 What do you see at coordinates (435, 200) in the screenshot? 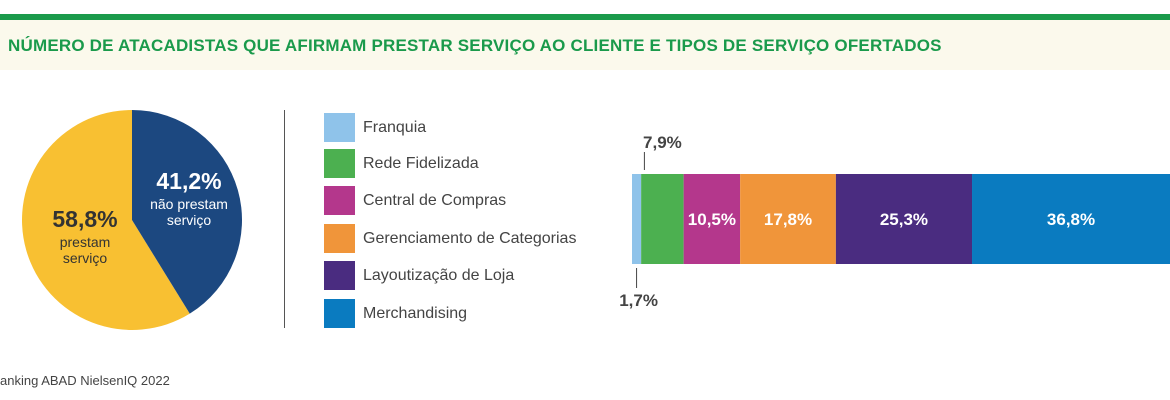
I see `legend-label-central-de-compras: Central de Compras` at bounding box center [435, 200].